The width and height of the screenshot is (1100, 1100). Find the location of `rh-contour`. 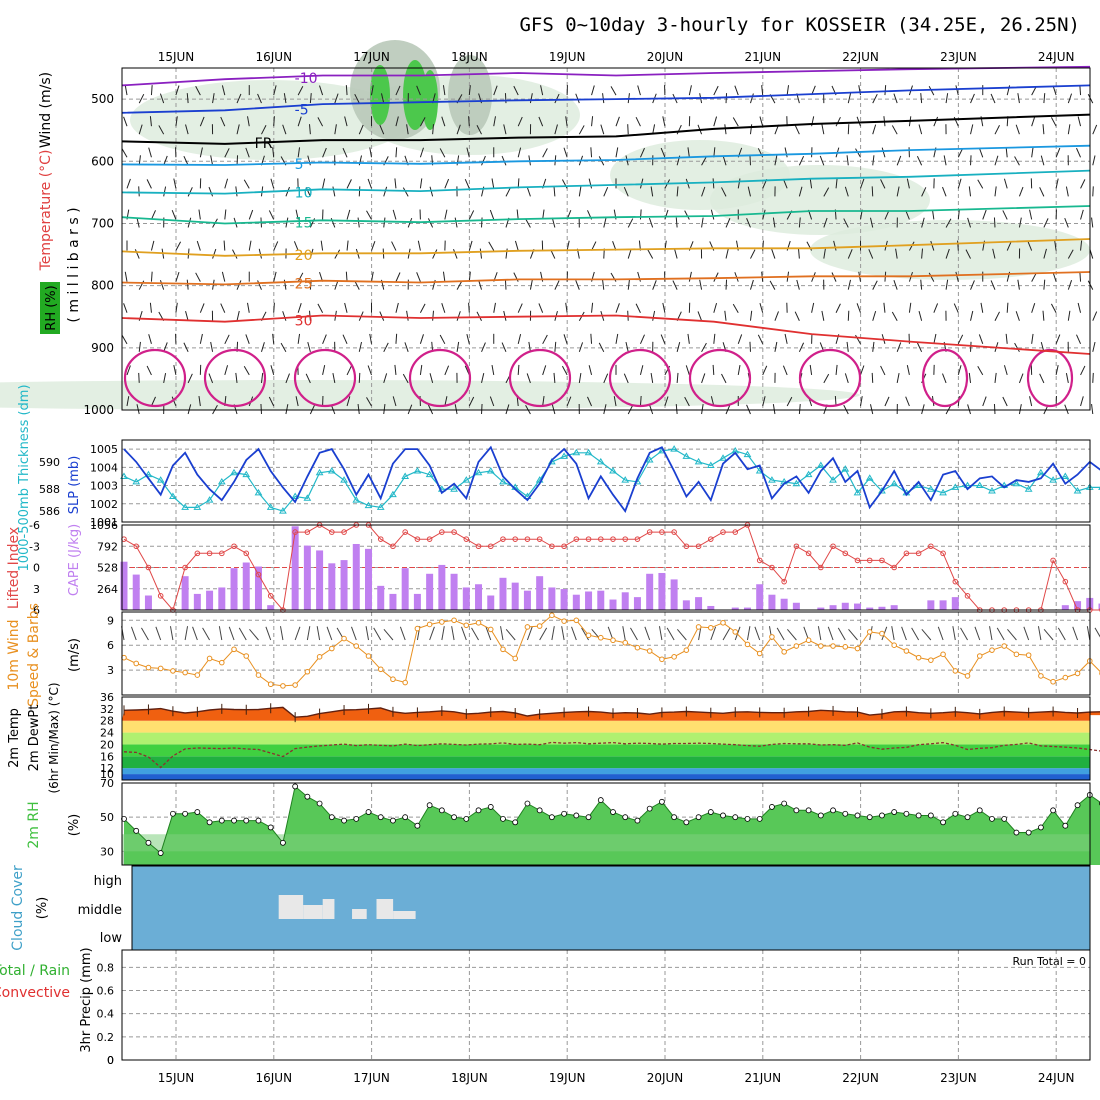

rh-contour is located at coordinates (830, 378).